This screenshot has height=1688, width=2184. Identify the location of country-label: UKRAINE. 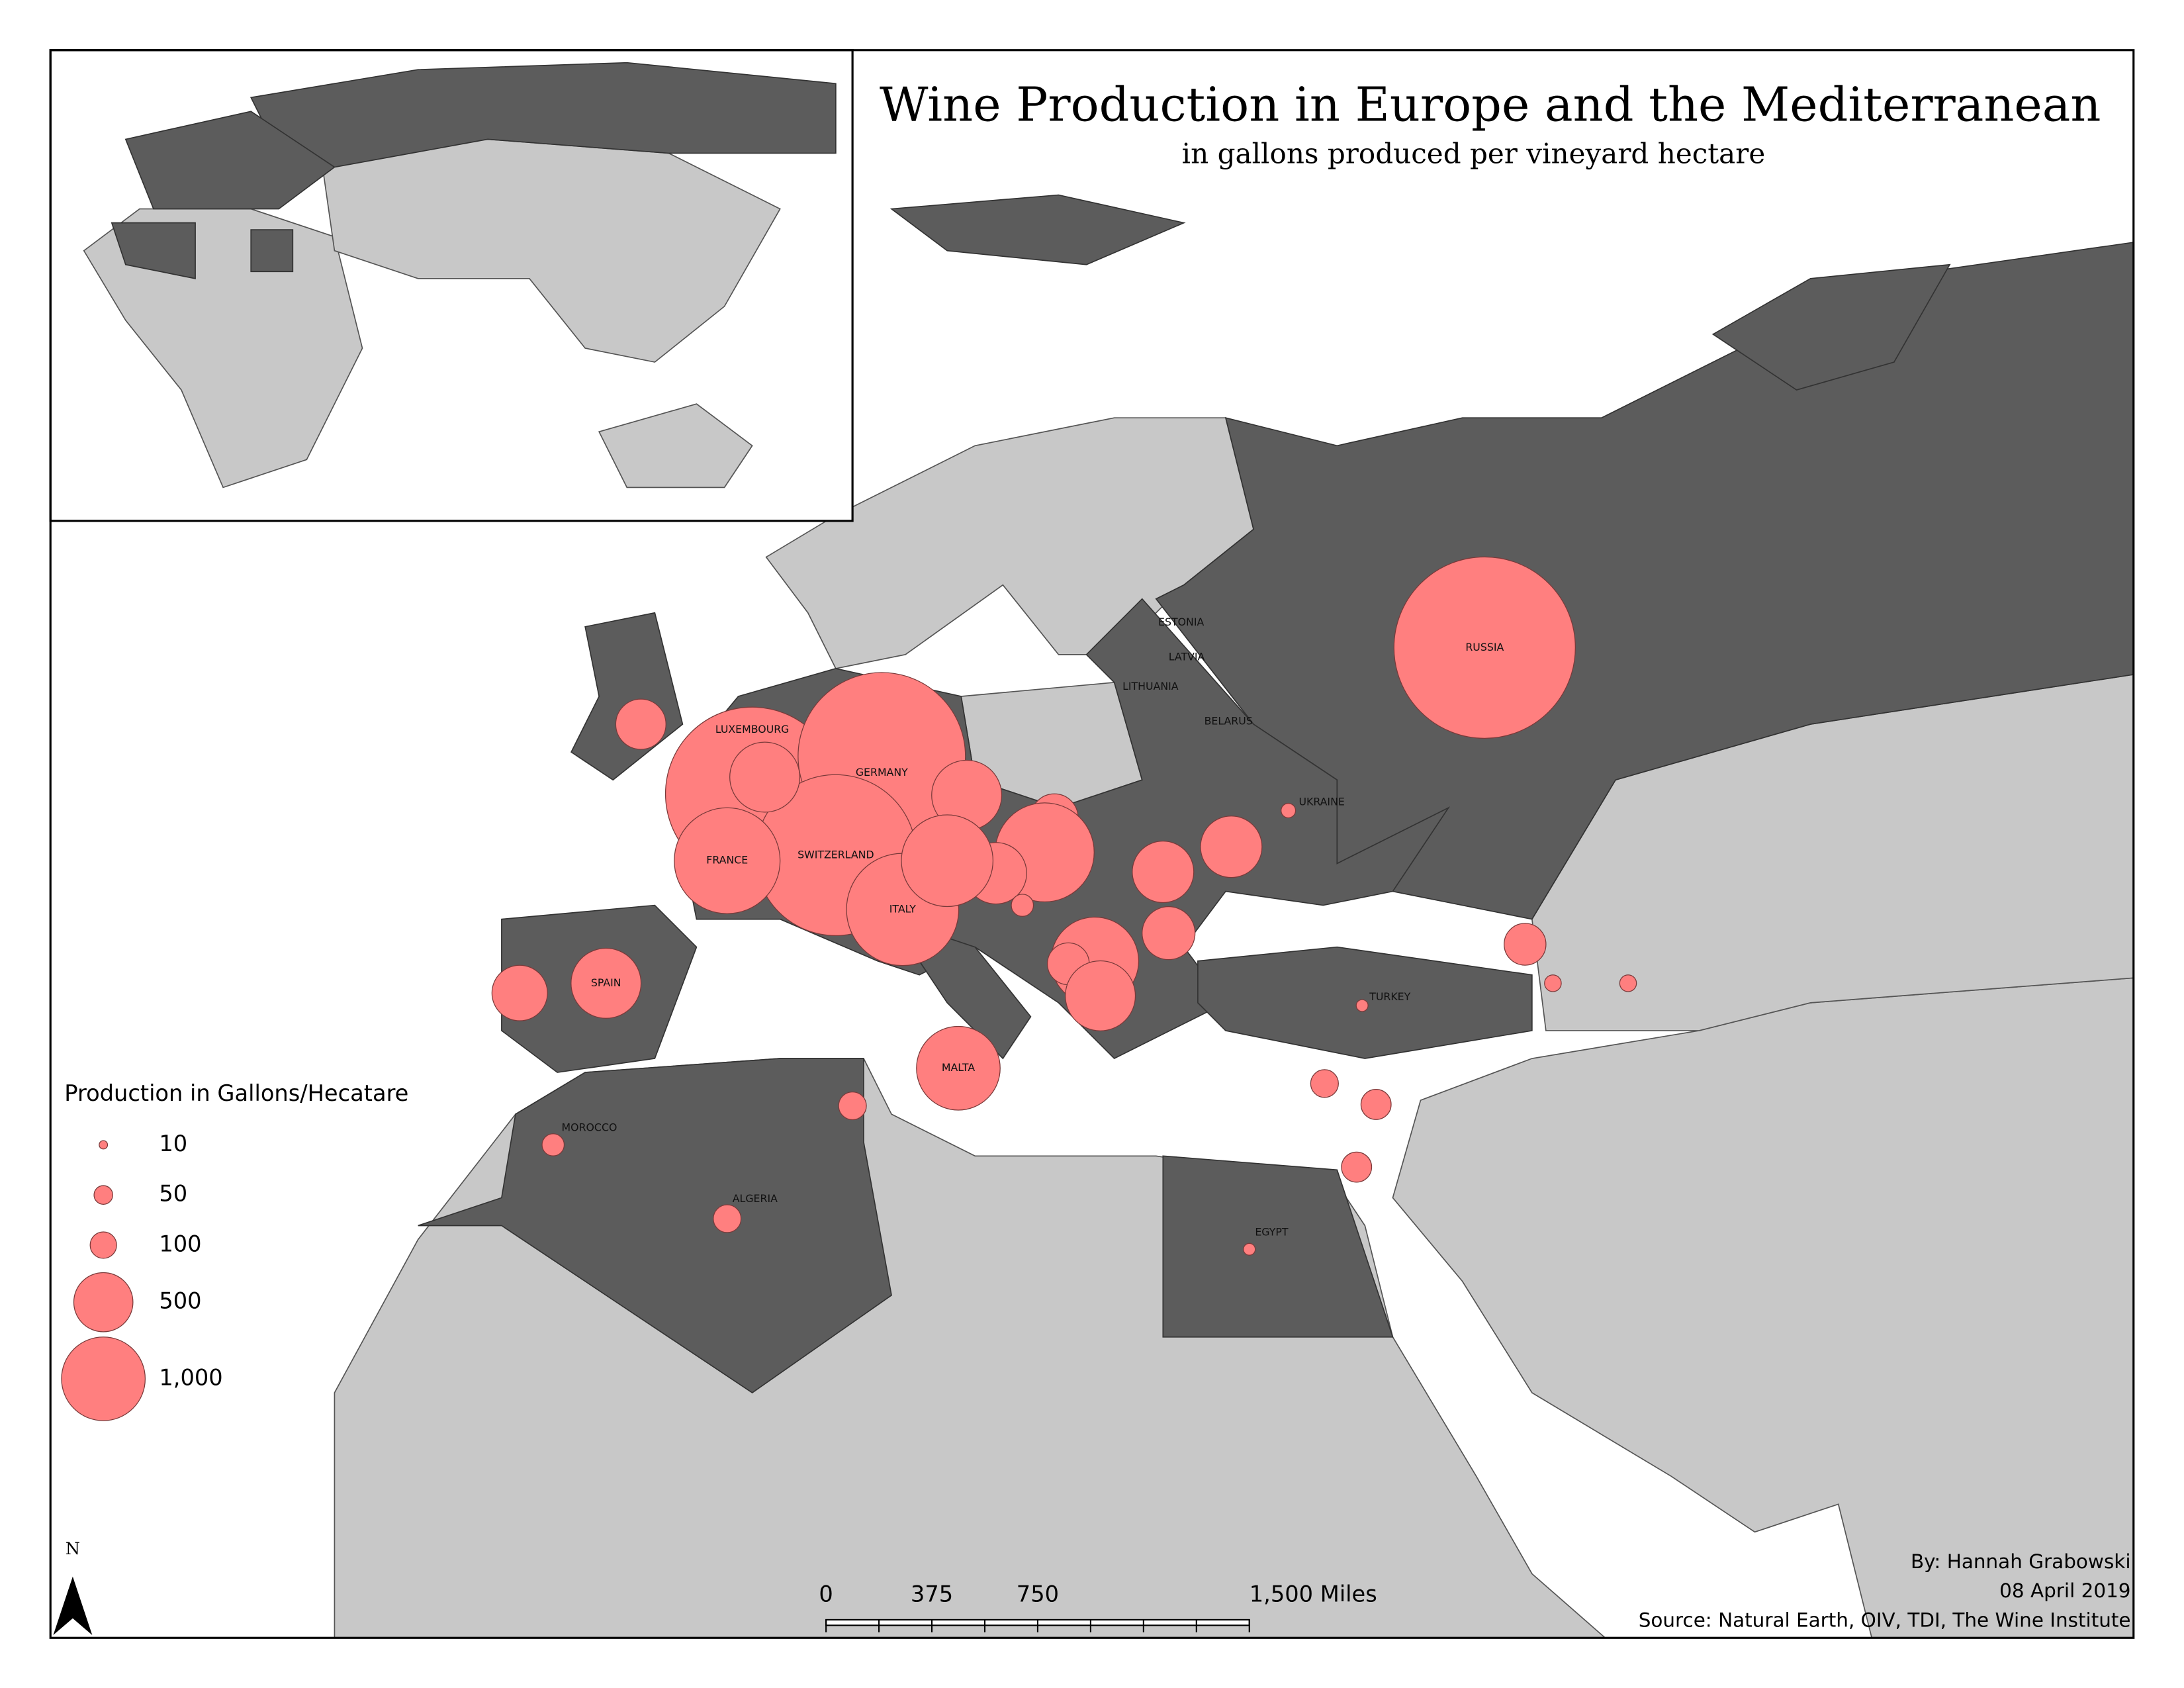
(1321, 801).